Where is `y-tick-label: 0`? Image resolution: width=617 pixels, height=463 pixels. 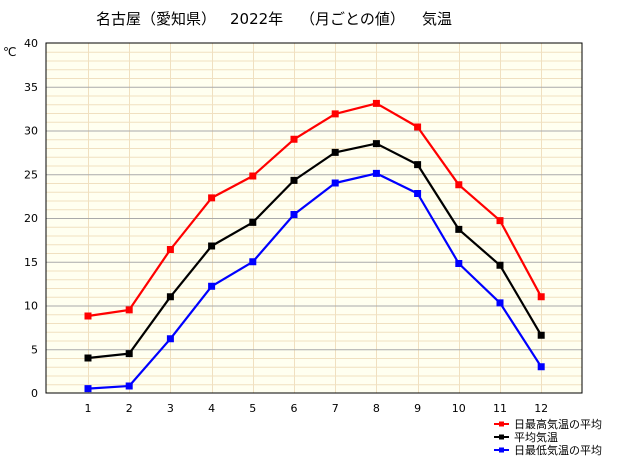 y-tick-label: 0 is located at coordinates (34, 393).